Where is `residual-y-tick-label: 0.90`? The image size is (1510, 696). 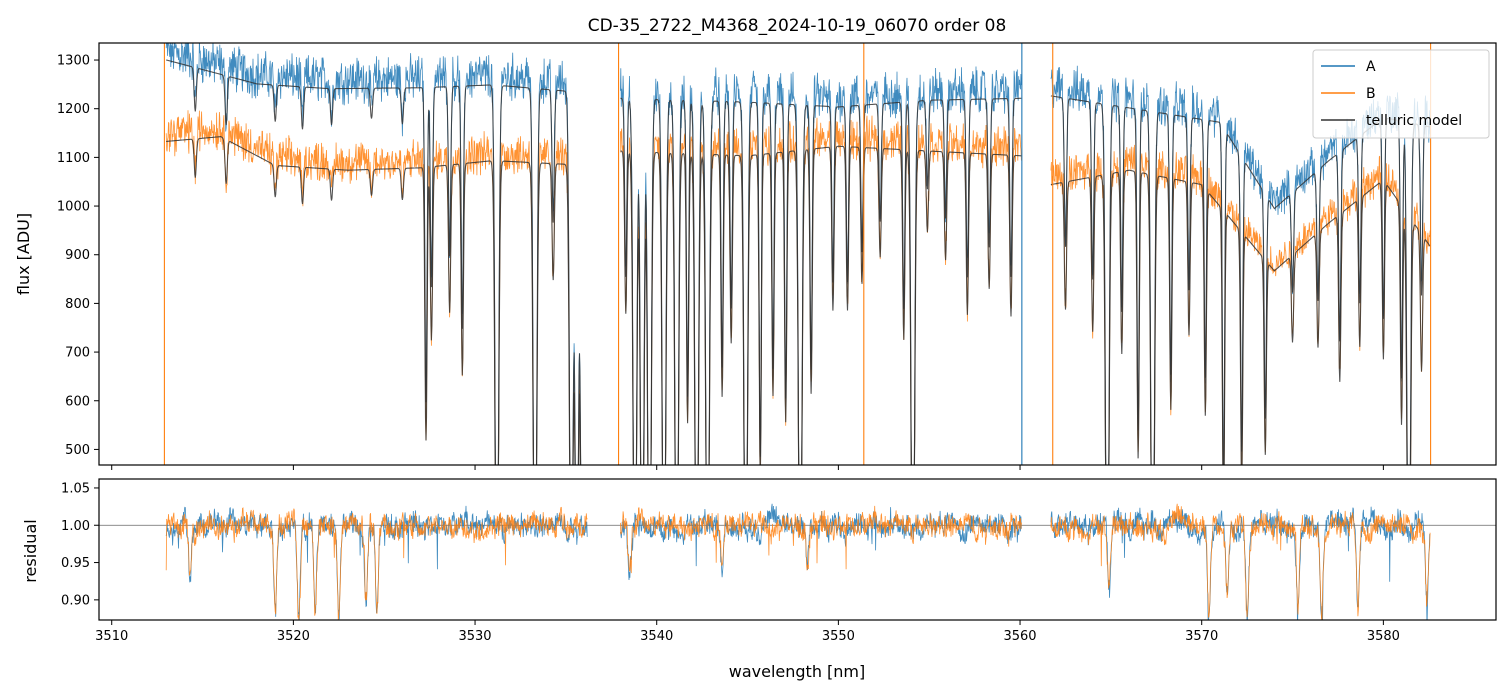 residual-y-tick-label: 0.90 is located at coordinates (75, 600).